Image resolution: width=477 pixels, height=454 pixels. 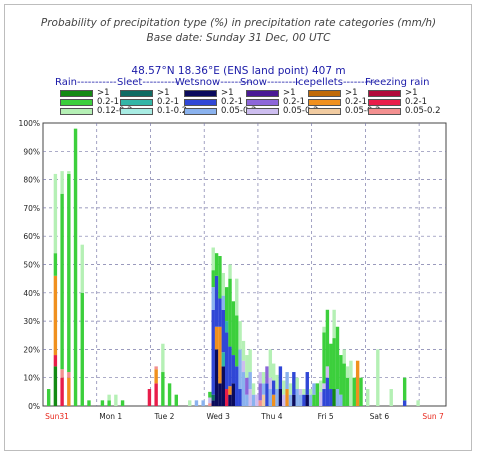 I want to click on y-tick-label: 0%, so click(x=34, y=406).